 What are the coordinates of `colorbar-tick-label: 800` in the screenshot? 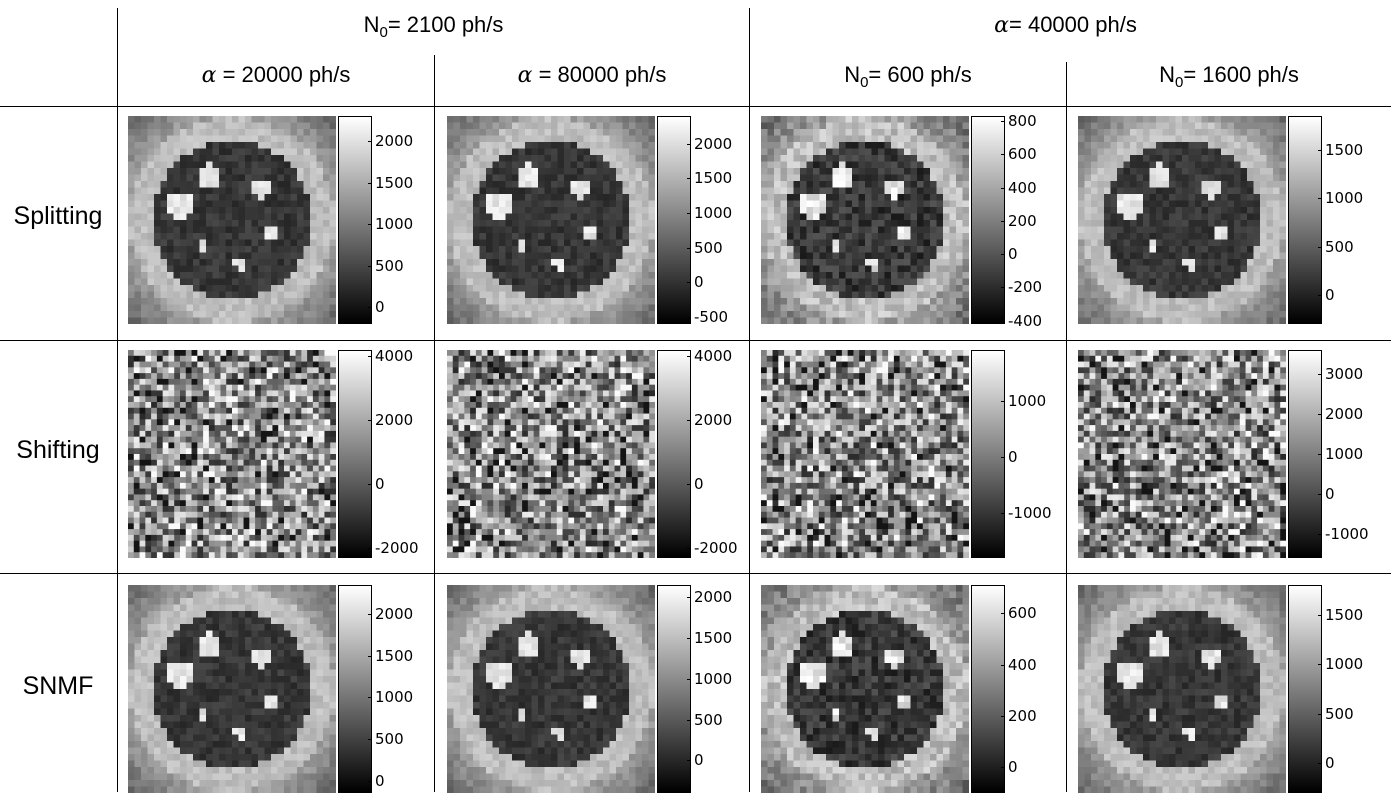 It's located at (1022, 121).